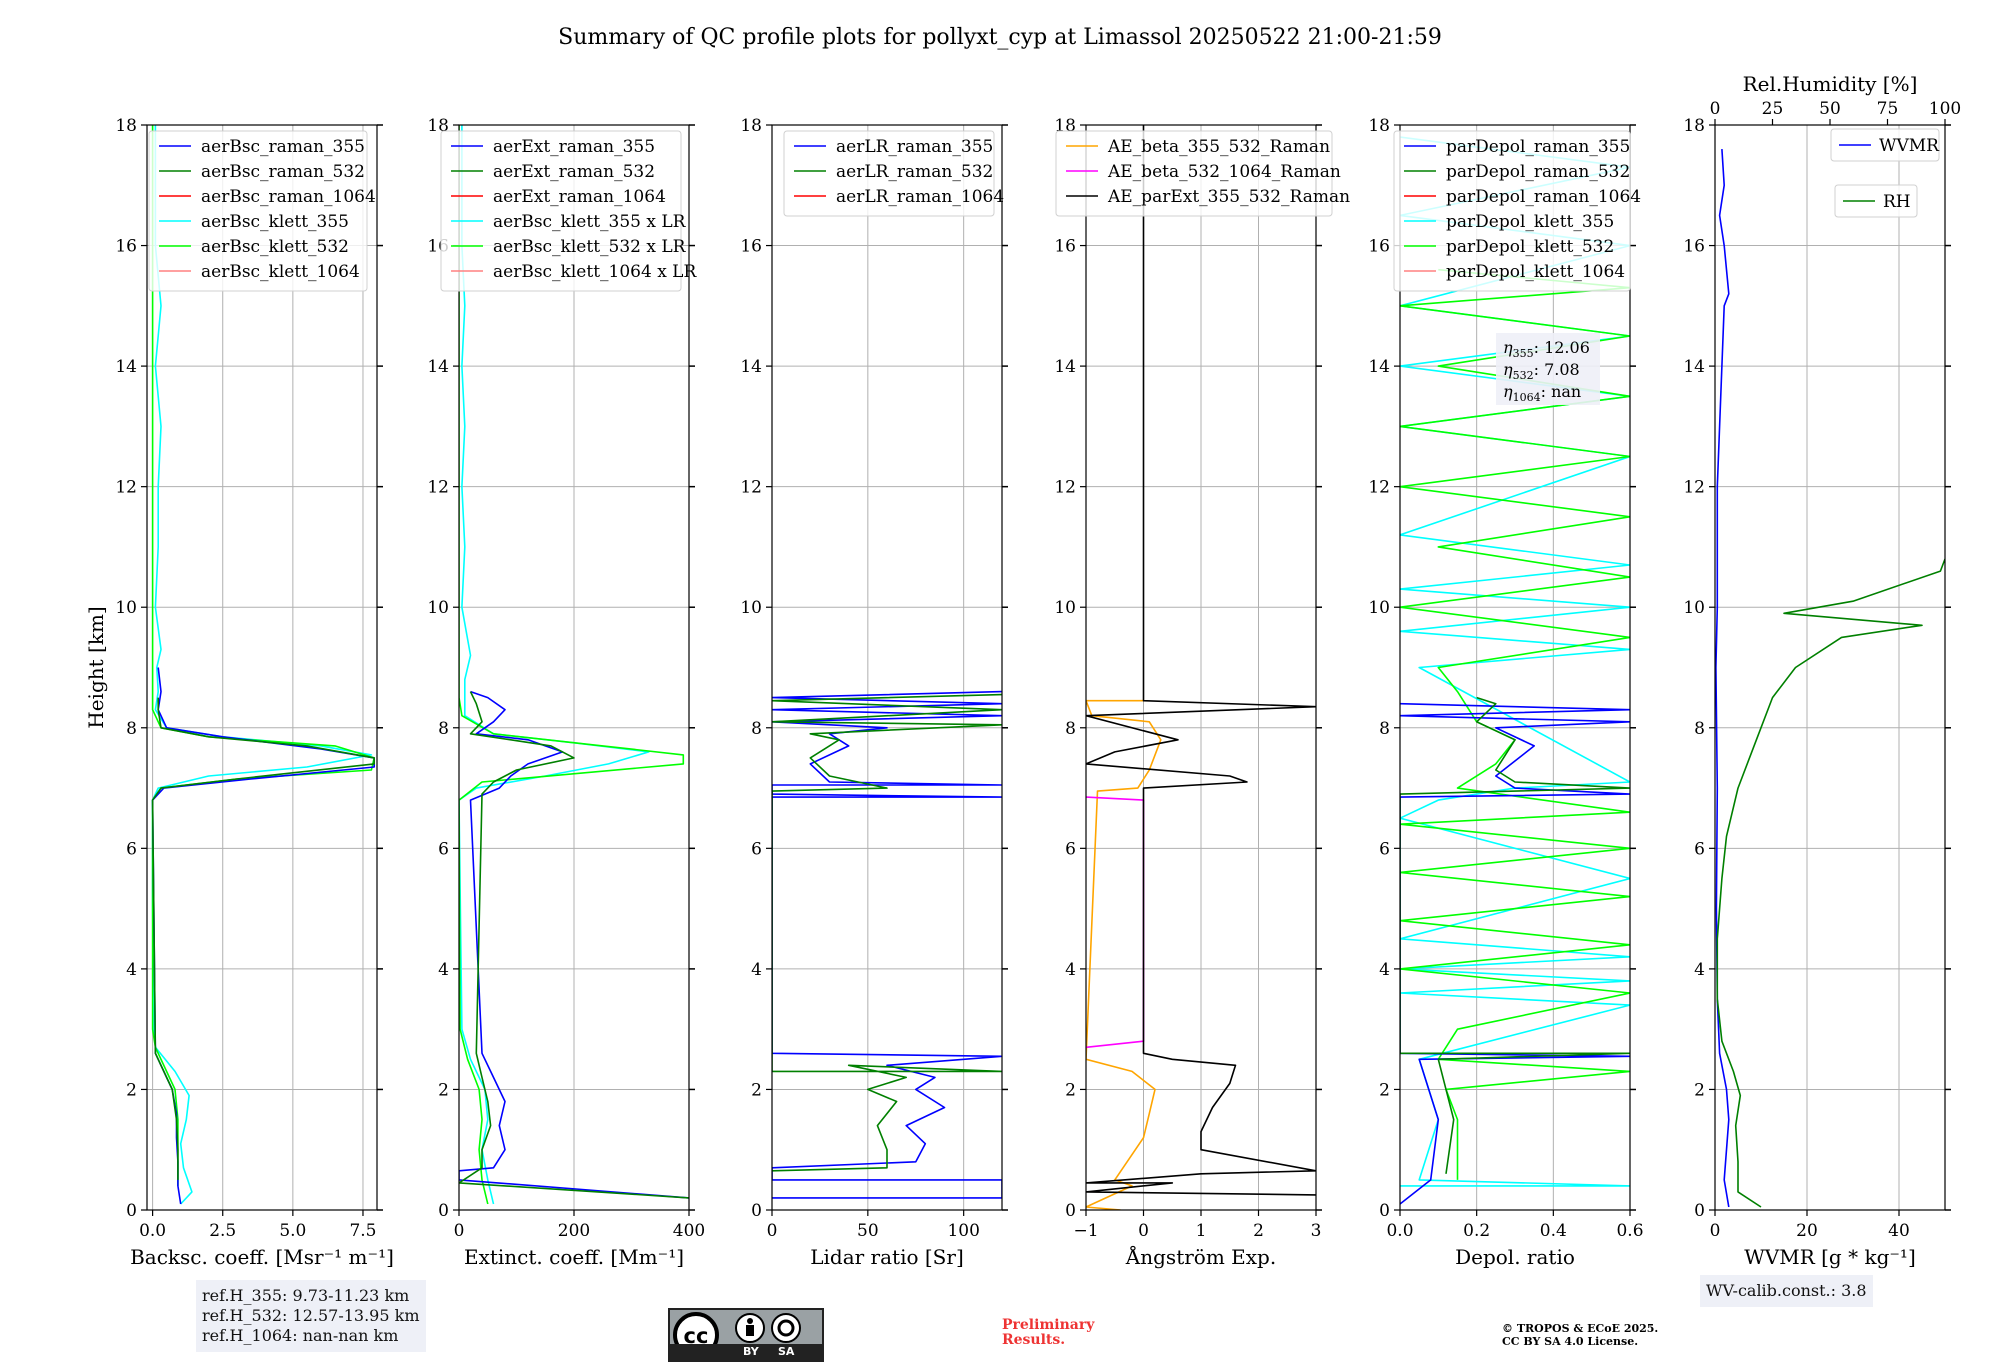 This screenshot has width=2000, height=1362. I want to click on legend-label: aerLR_raman_532, so click(914, 172).